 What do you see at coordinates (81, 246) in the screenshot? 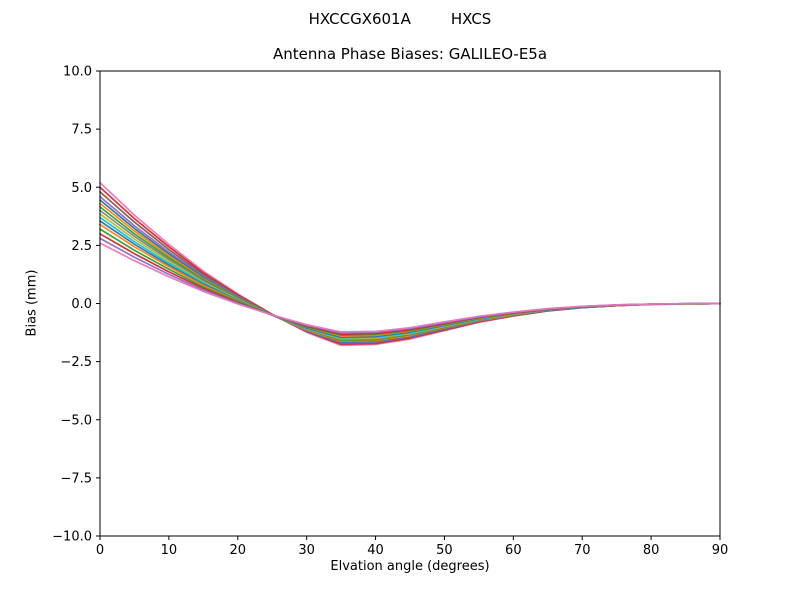
I see `y-tick-label: 2.5` at bounding box center [81, 246].